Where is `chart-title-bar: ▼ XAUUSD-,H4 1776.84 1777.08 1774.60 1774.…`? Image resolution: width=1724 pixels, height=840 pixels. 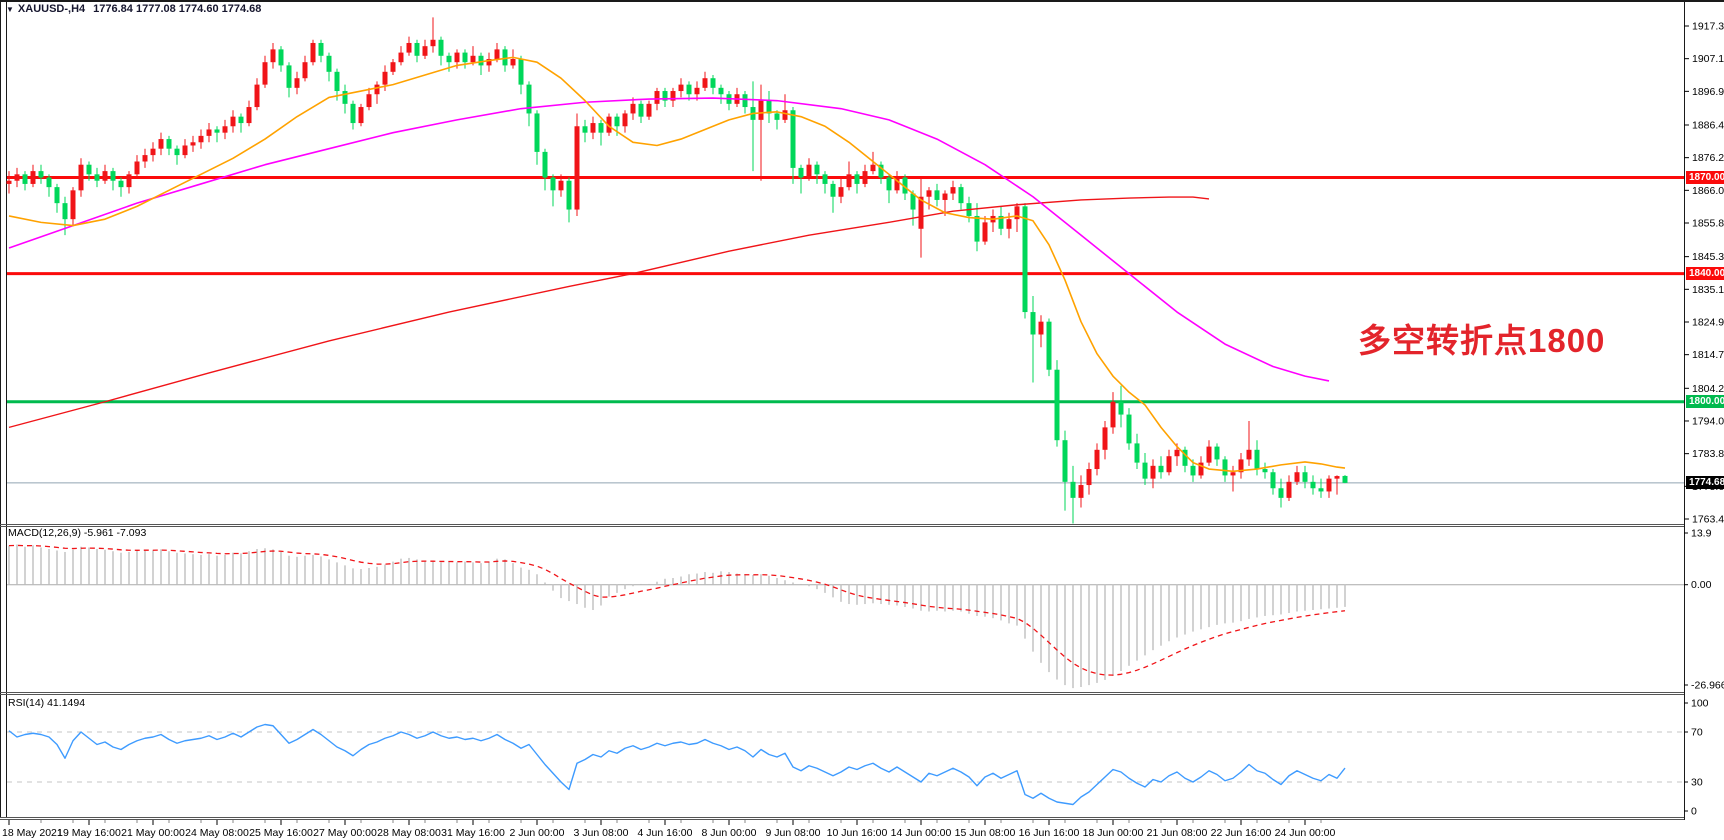 chart-title-bar: ▼ XAUUSD-,H4 1776.84 1777.08 1774.60 1774.… is located at coordinates (133, 9).